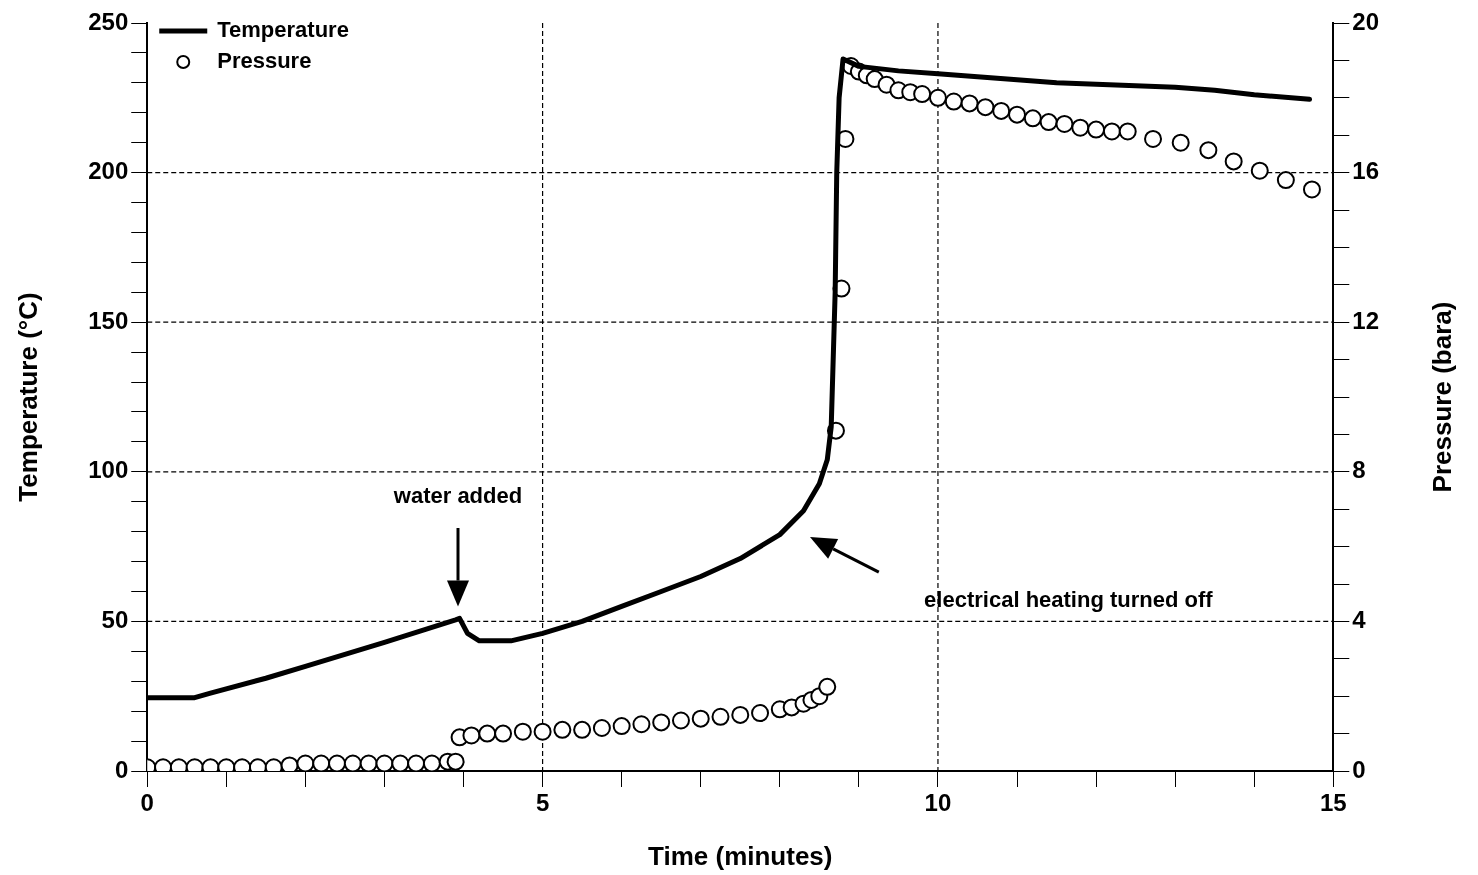 The image size is (1478, 875). Describe the element at coordinates (1069, 599) in the screenshot. I see `annotation: electrical heating turned off` at that location.